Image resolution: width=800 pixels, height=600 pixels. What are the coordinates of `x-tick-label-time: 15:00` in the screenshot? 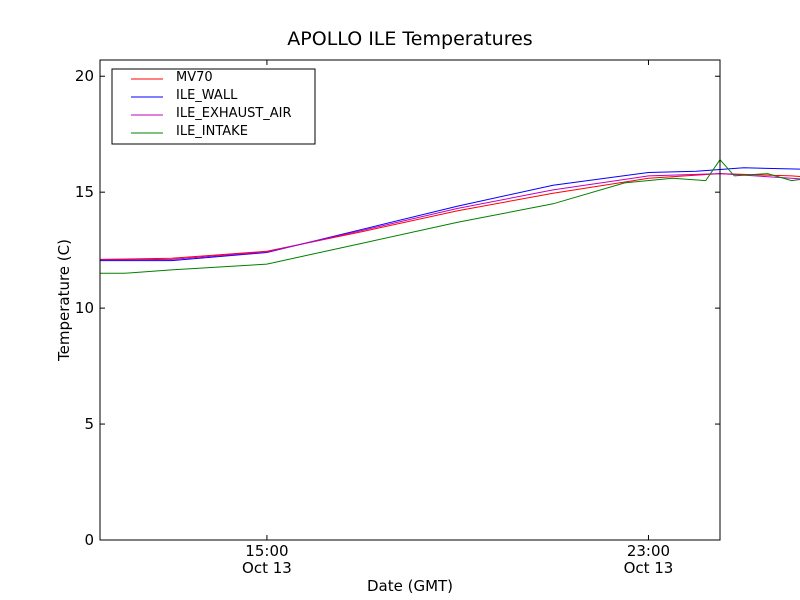 It's located at (266, 551).